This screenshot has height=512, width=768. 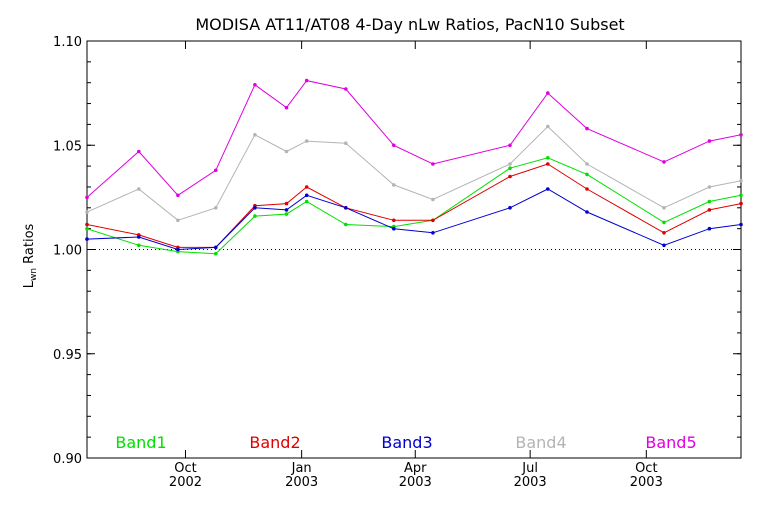 I want to click on legend-entry-band2: Band2, so click(x=274, y=442).